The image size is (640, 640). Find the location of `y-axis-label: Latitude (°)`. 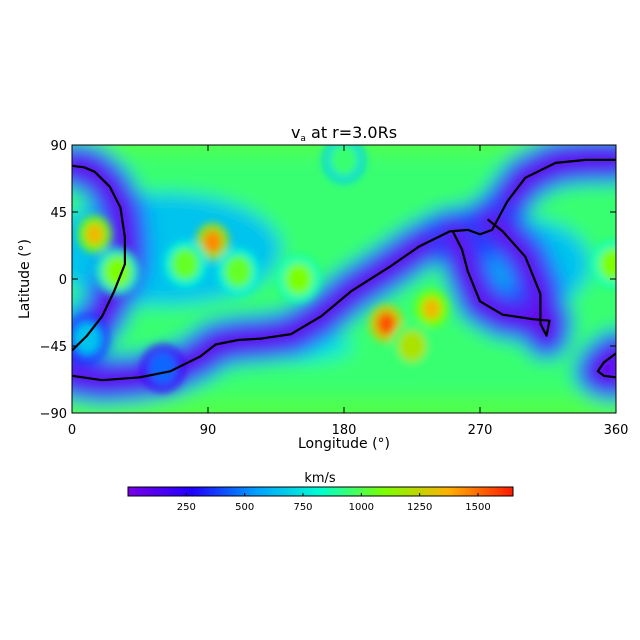

y-axis-label: Latitude (°) is located at coordinates (25, 279).